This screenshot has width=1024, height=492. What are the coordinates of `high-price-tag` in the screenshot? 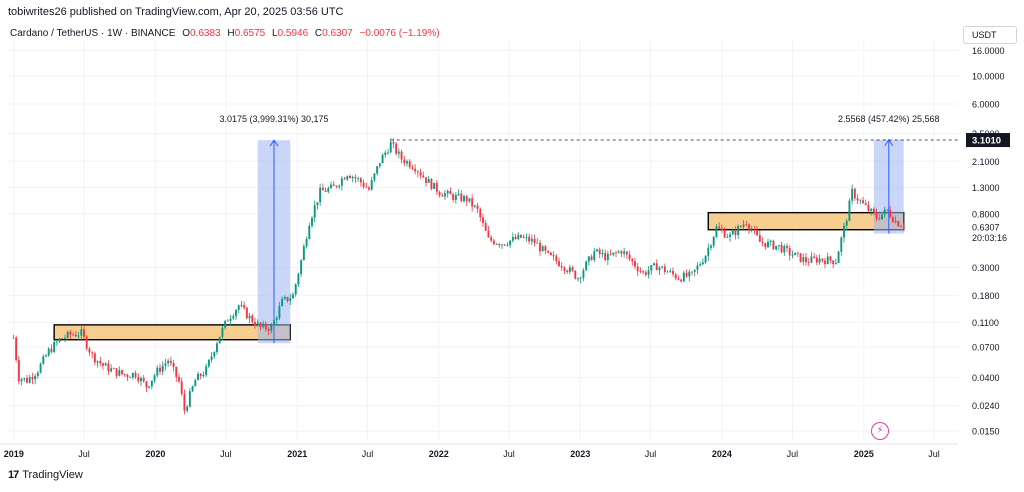 It's located at (988, 140).